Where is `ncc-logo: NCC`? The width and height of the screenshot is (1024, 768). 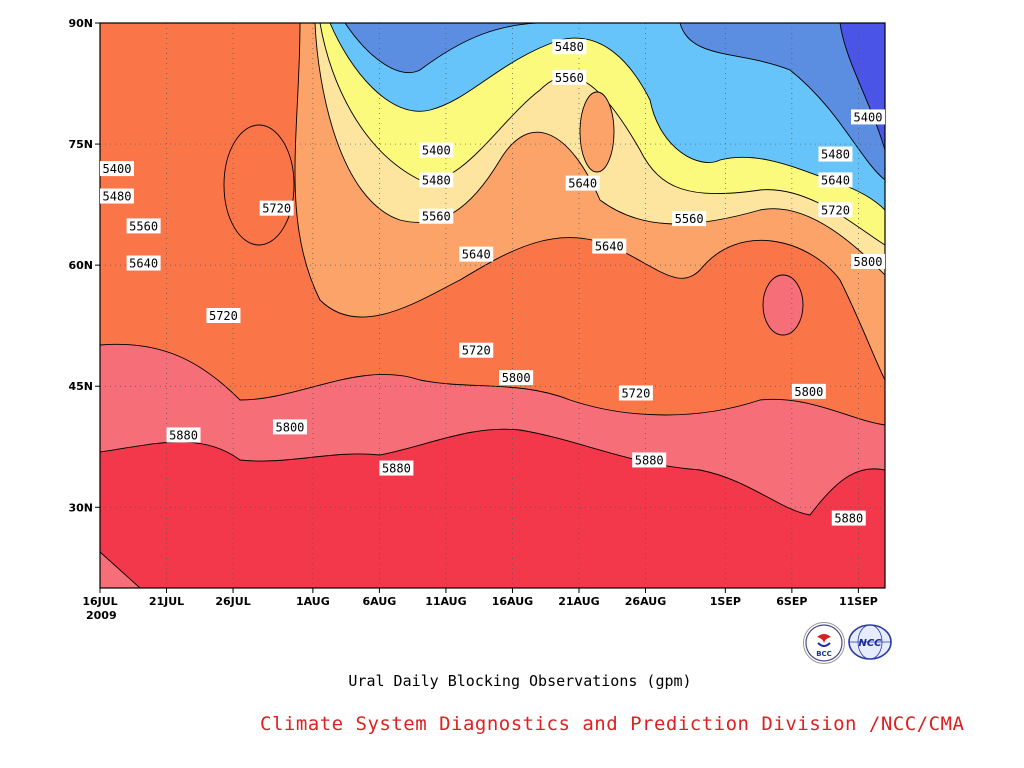 ncc-logo: NCC is located at coordinates (869, 642).